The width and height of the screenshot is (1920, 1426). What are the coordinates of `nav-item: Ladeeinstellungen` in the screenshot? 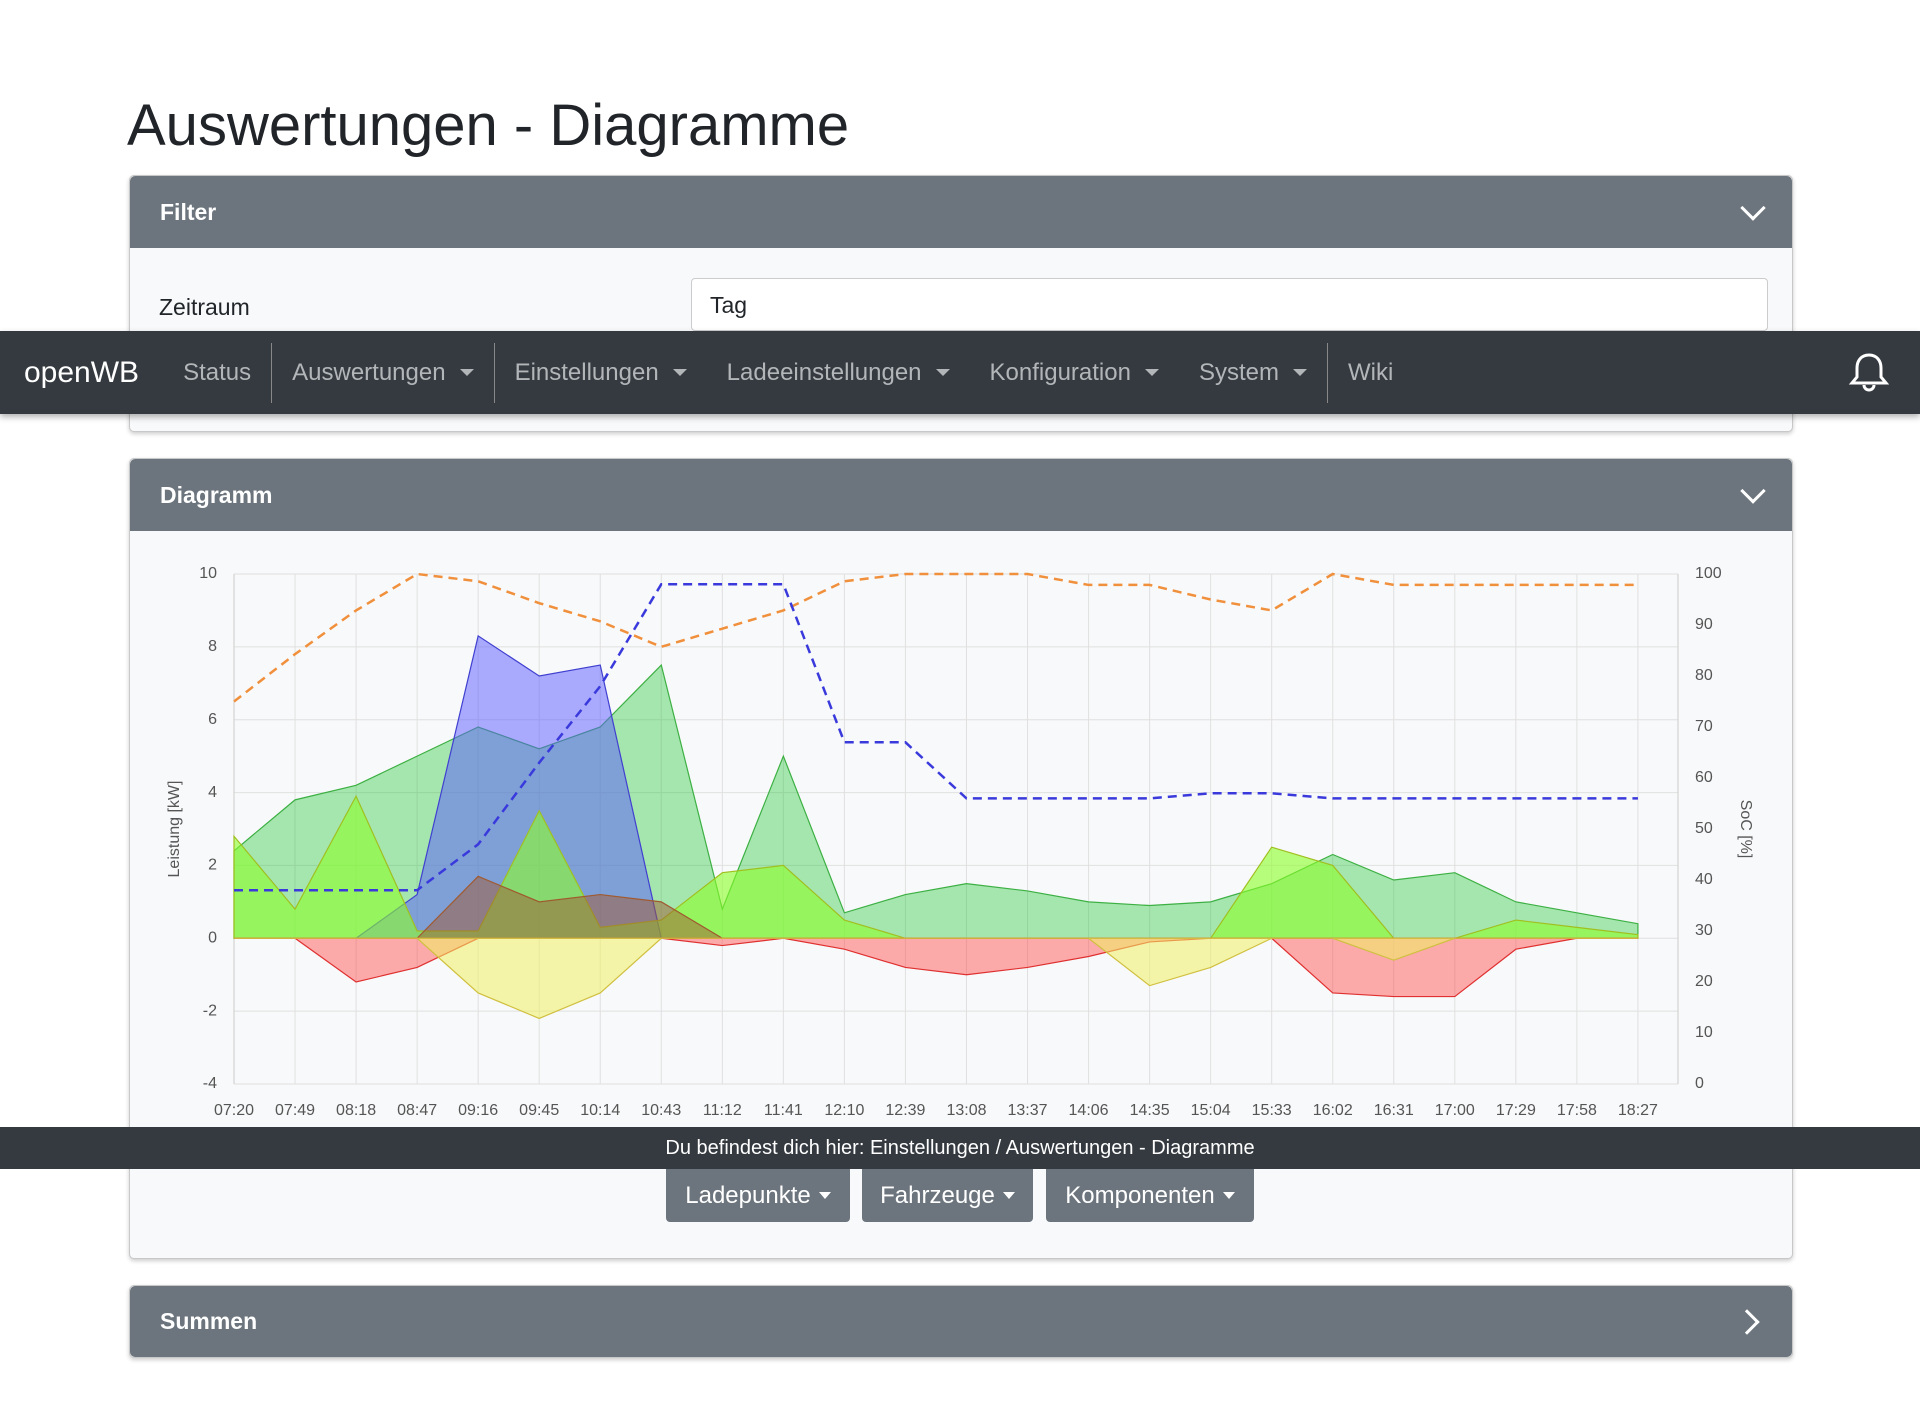 It's located at (838, 373).